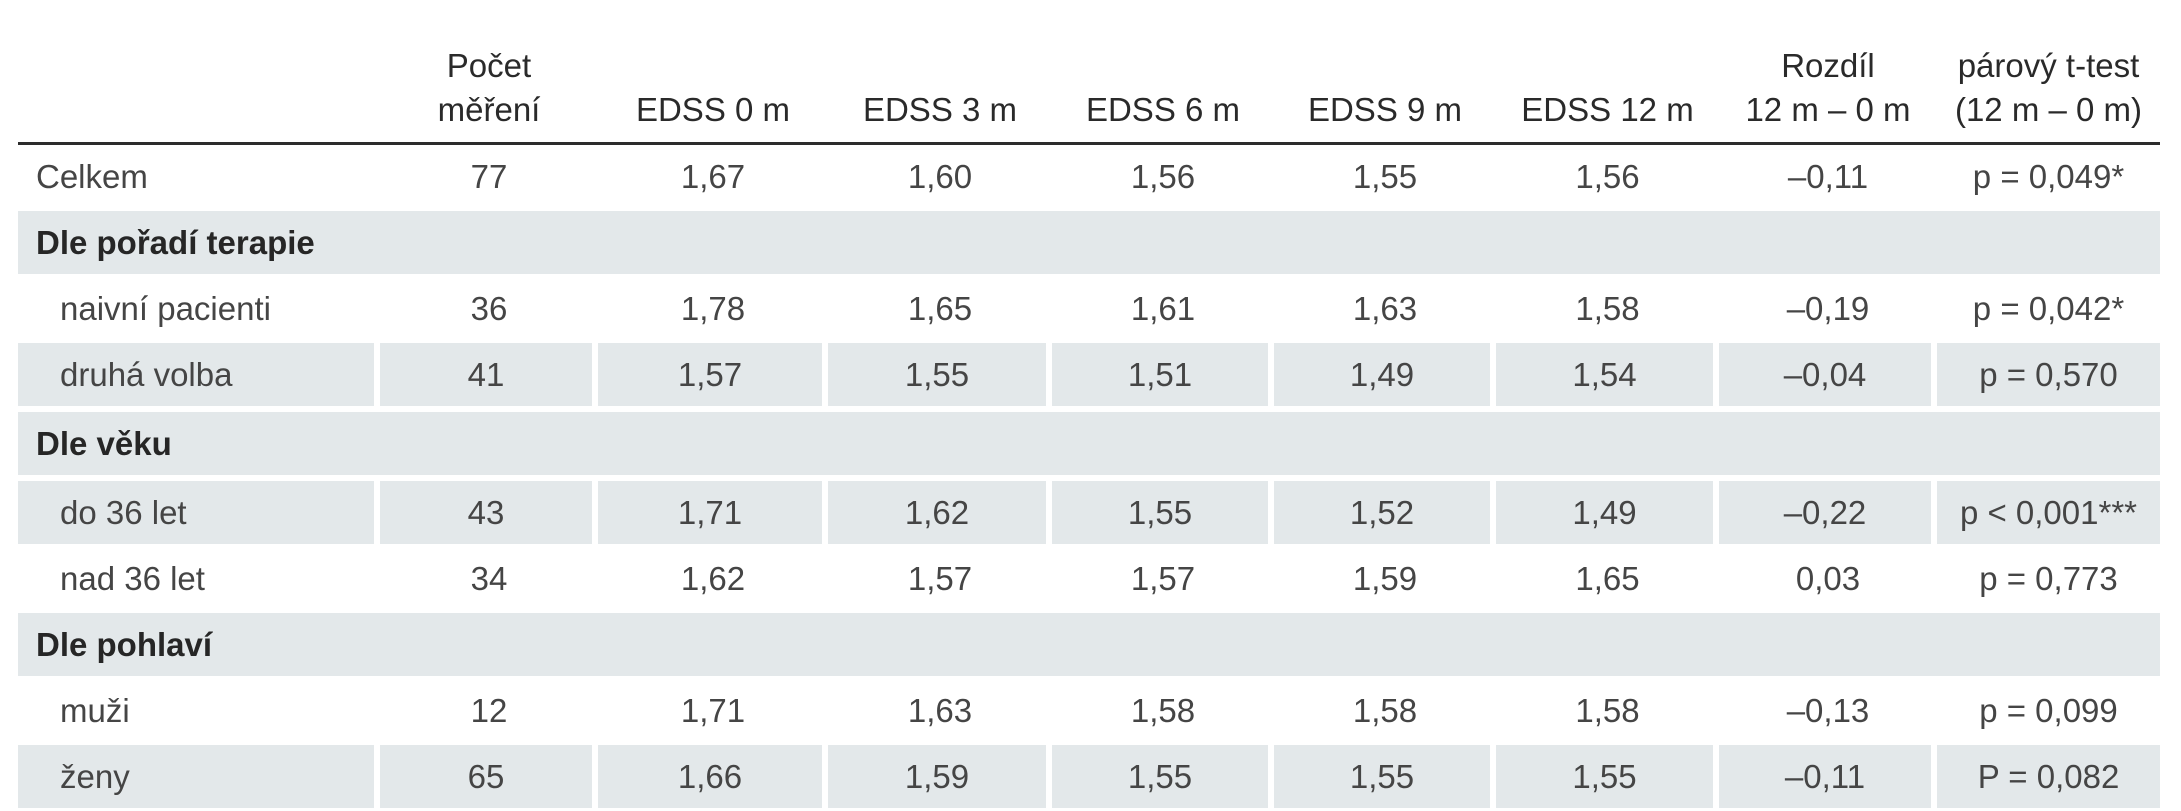 Image resolution: width=2181 pixels, height=811 pixels. Describe the element at coordinates (713, 374) in the screenshot. I see `cell-edss0: 1,57` at that location.